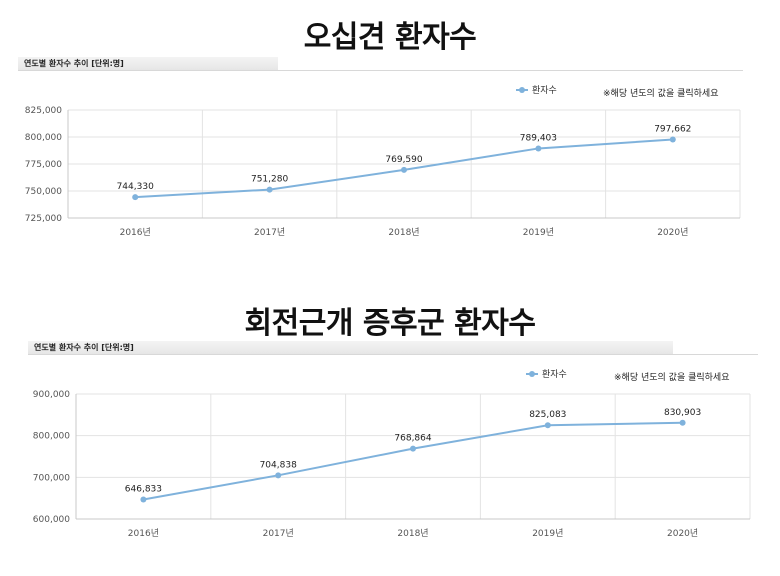  Describe the element at coordinates (143, 489) in the screenshot. I see `data-label: 646,833` at that location.